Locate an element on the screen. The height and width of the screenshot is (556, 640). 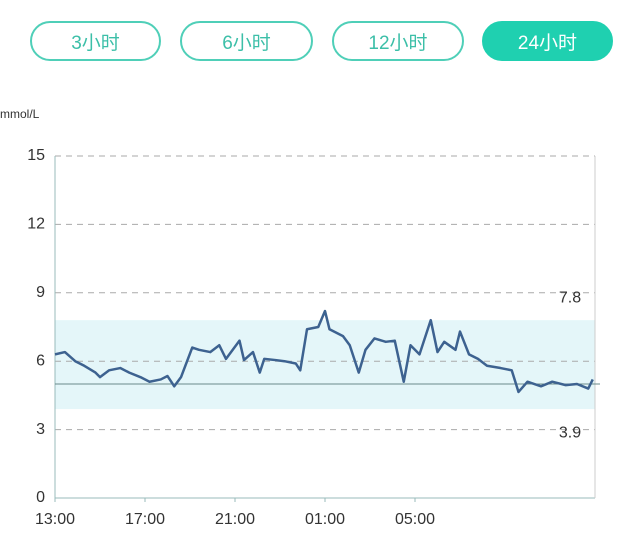
x-tick-label: 05:00 is located at coordinates (415, 519).